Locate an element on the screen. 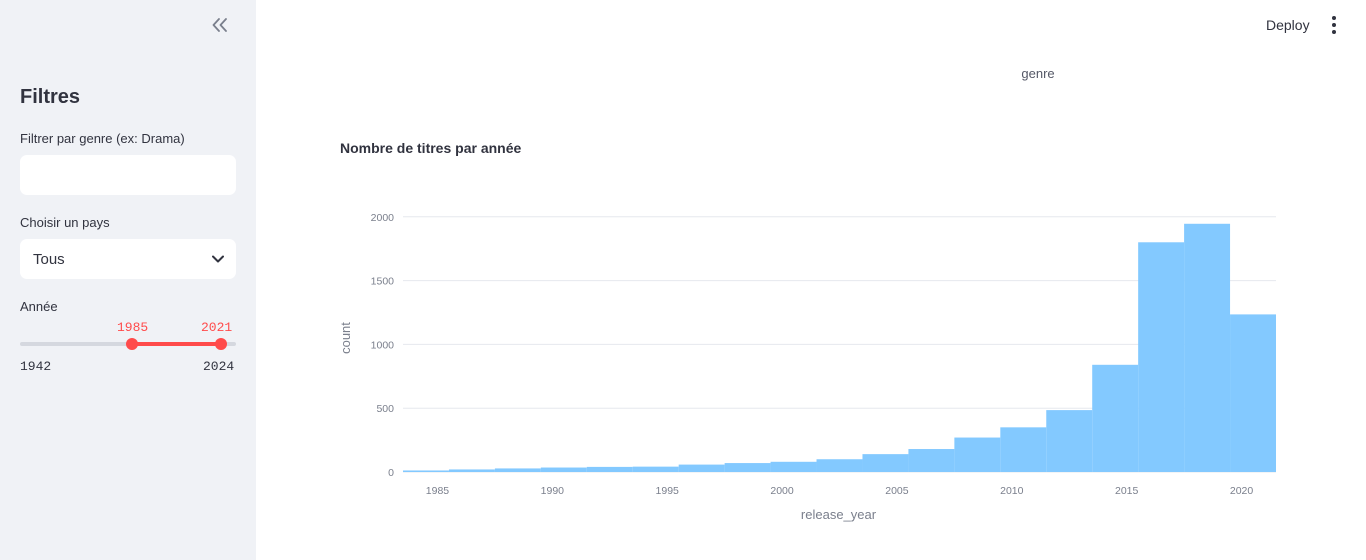 This screenshot has height=560, width=1366. x-tick-label: 2020 is located at coordinates (1242, 491).